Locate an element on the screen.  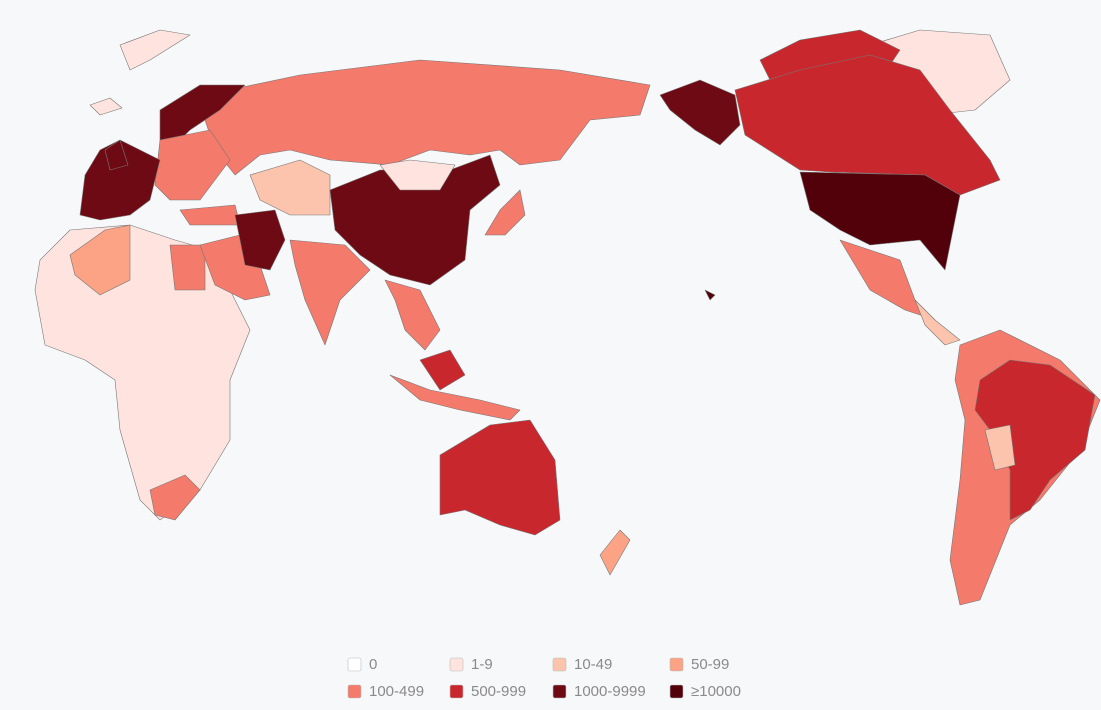
iran is located at coordinates (260, 240).